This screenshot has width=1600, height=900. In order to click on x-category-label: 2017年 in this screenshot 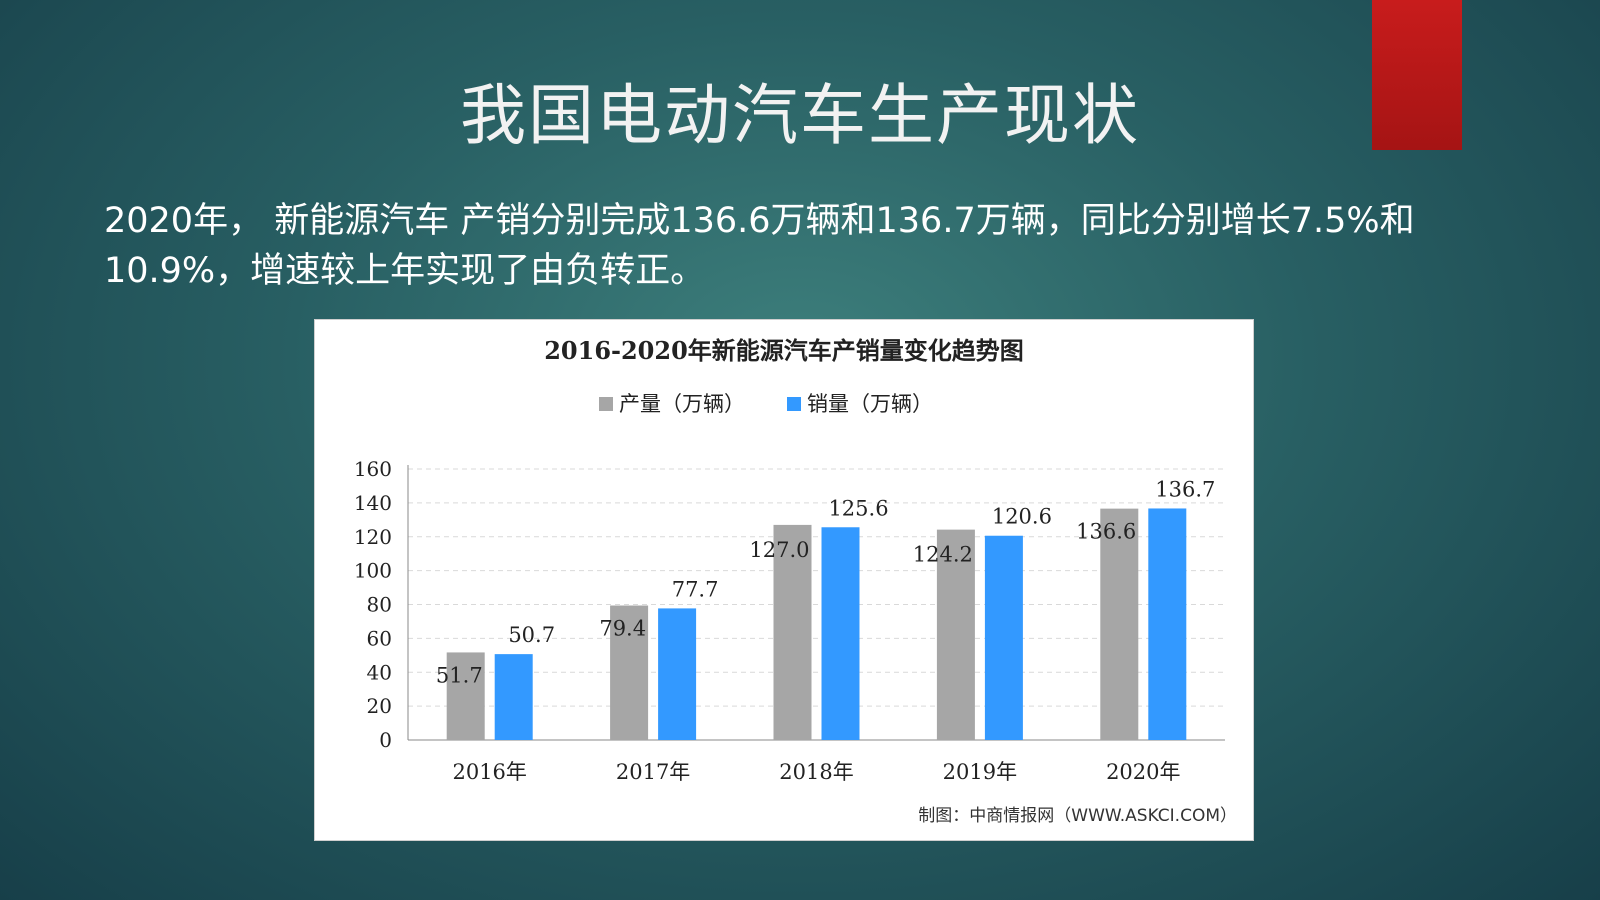, I will do `click(653, 772)`.